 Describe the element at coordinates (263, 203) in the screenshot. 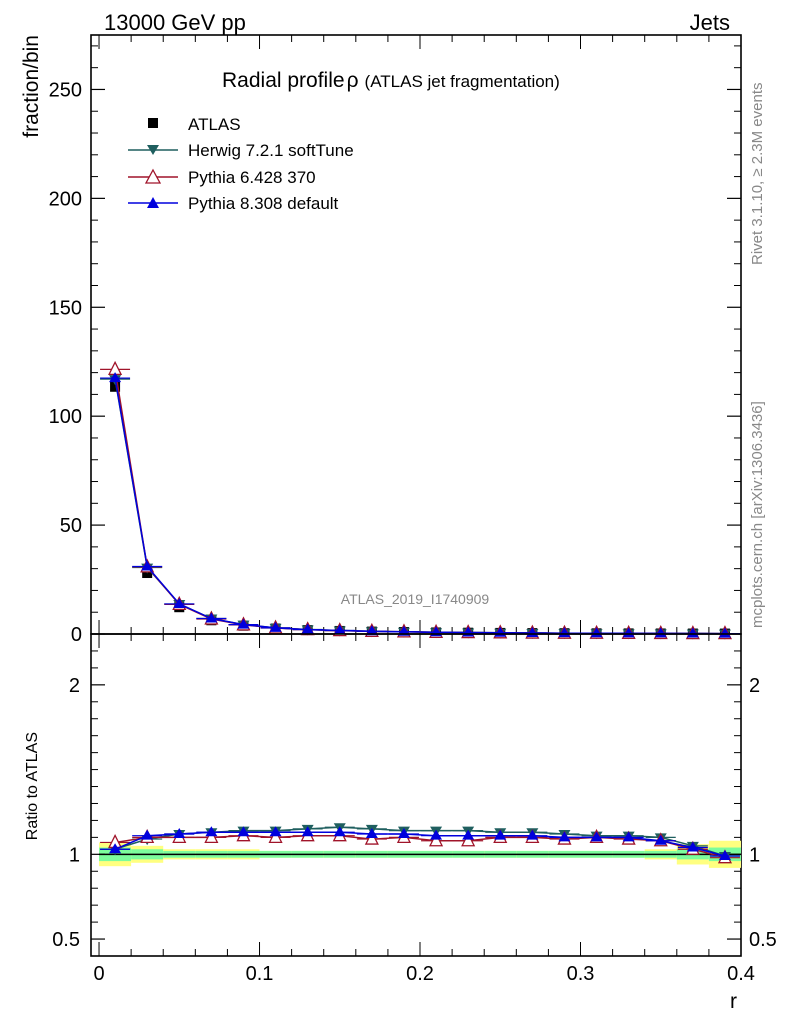

I see `legend-label-pythia8: Pythia 8.308 default` at that location.